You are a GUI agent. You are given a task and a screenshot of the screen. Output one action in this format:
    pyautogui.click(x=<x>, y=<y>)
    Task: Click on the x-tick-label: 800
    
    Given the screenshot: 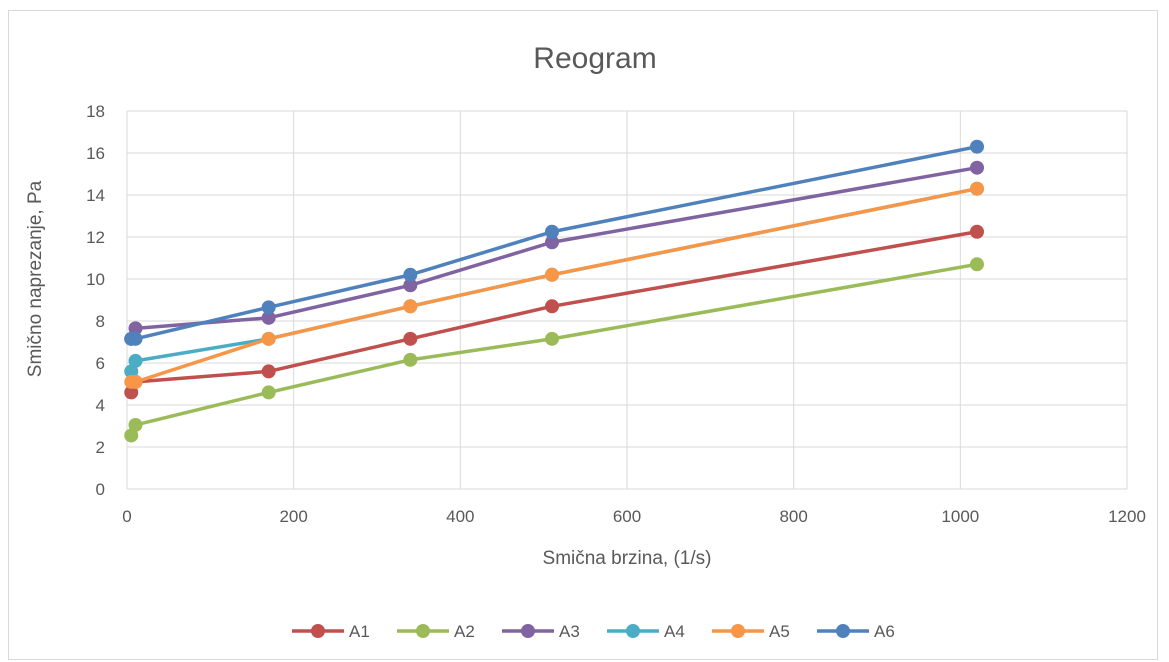 What is the action you would take?
    pyautogui.click(x=793, y=516)
    